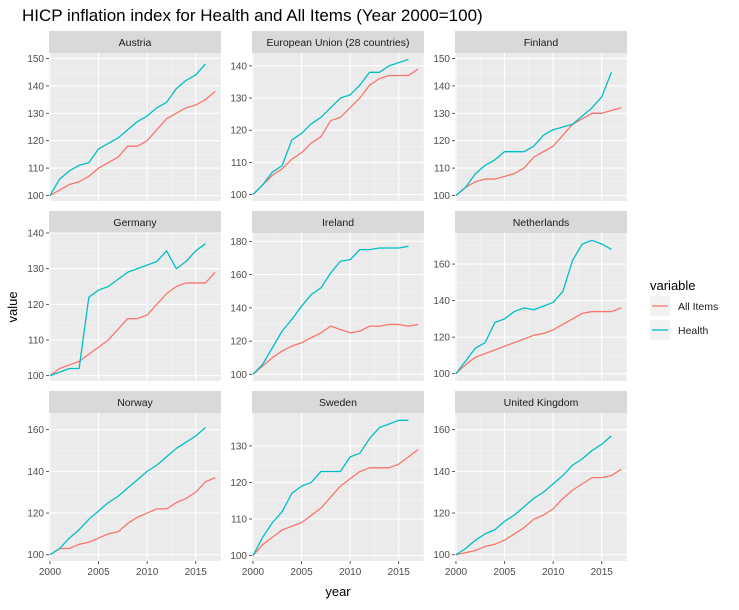 The image size is (739, 610). Describe the element at coordinates (673, 285) in the screenshot. I see `legend-title: variable` at that location.